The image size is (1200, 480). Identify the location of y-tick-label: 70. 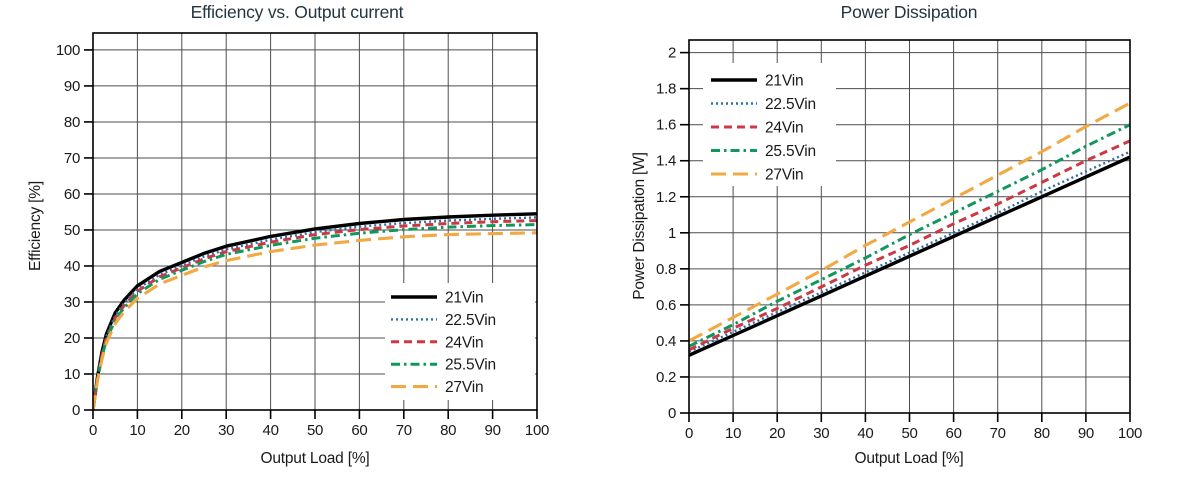
(72, 158).